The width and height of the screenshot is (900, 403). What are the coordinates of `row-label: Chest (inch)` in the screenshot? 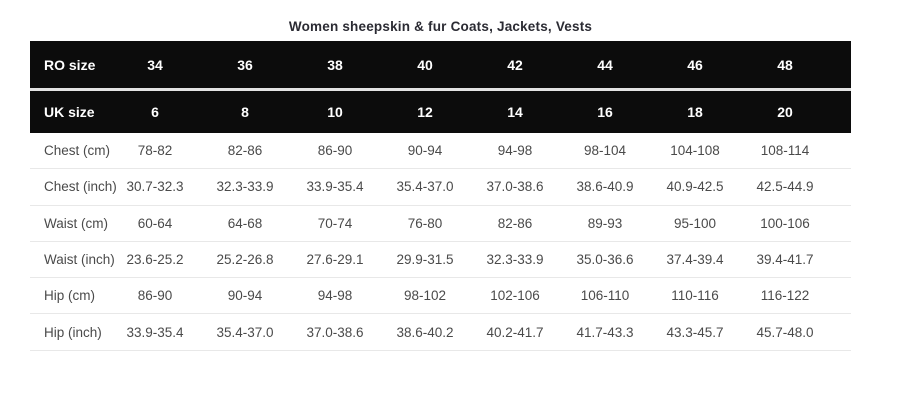 It's located at (80, 187).